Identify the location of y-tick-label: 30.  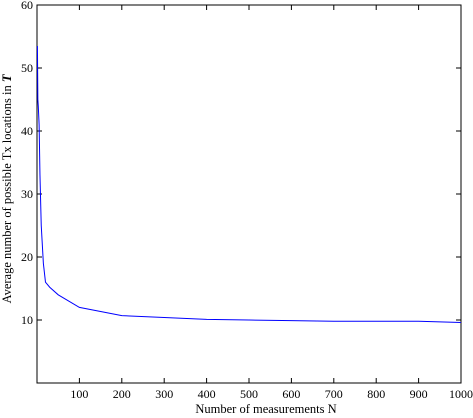
(27, 194).